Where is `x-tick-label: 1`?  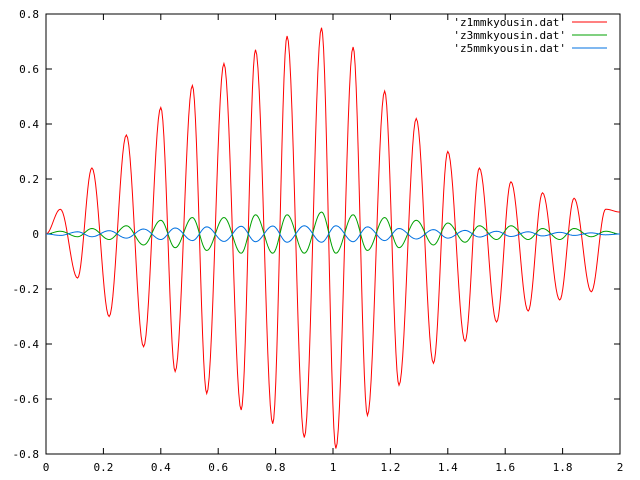 x-tick-label: 1 is located at coordinates (333, 467).